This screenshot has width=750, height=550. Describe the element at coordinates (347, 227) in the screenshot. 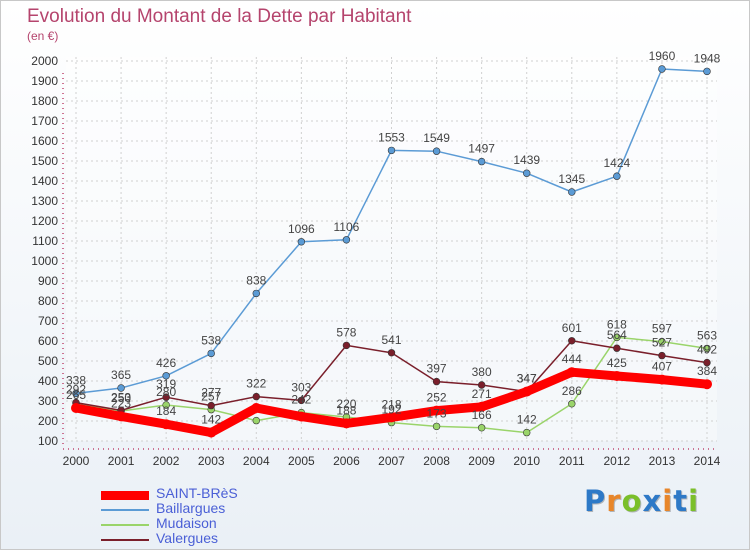

I see `data-label: 1106` at that location.